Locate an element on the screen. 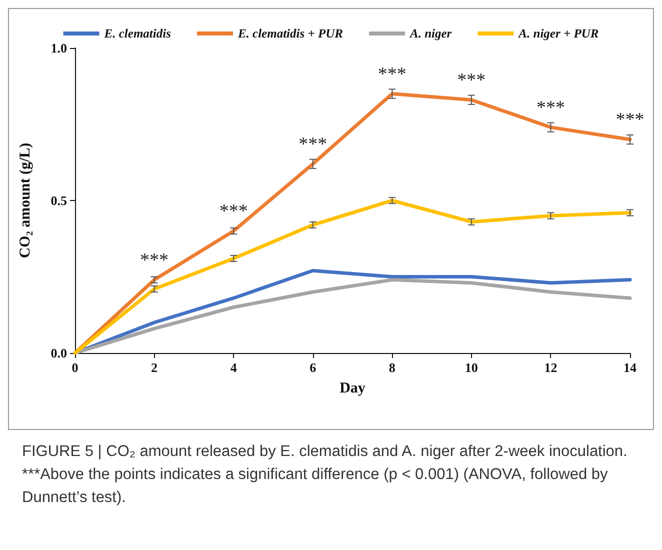 This screenshot has height=550, width=662. legend-label: E. clematidis is located at coordinates (137, 33).